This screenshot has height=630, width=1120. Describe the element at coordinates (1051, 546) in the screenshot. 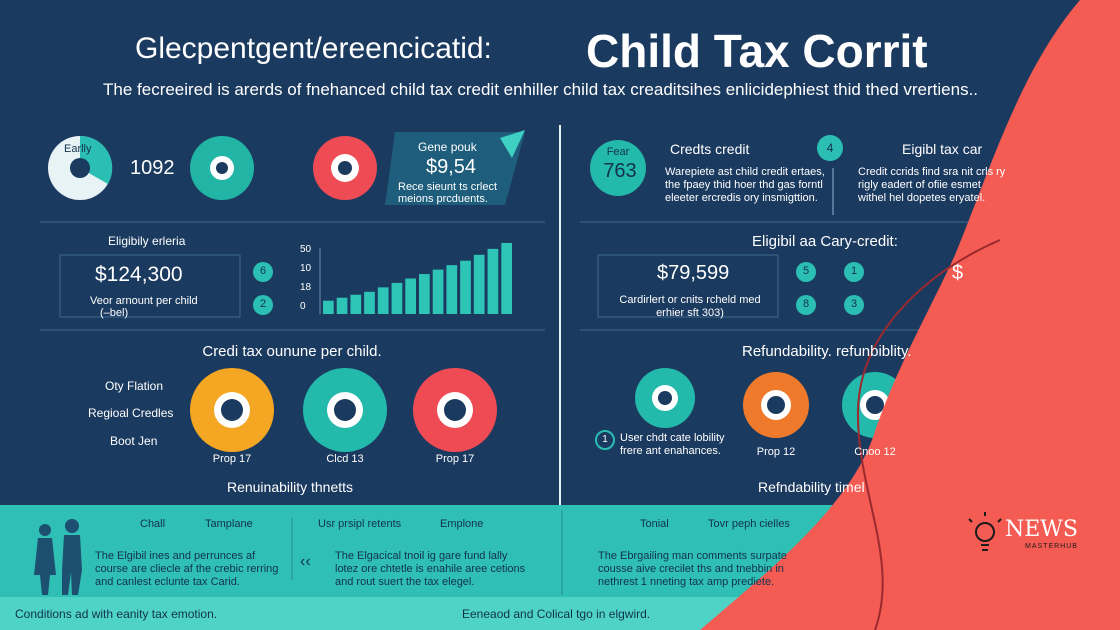

I see `logo-tagline: MASTERHUB` at that location.